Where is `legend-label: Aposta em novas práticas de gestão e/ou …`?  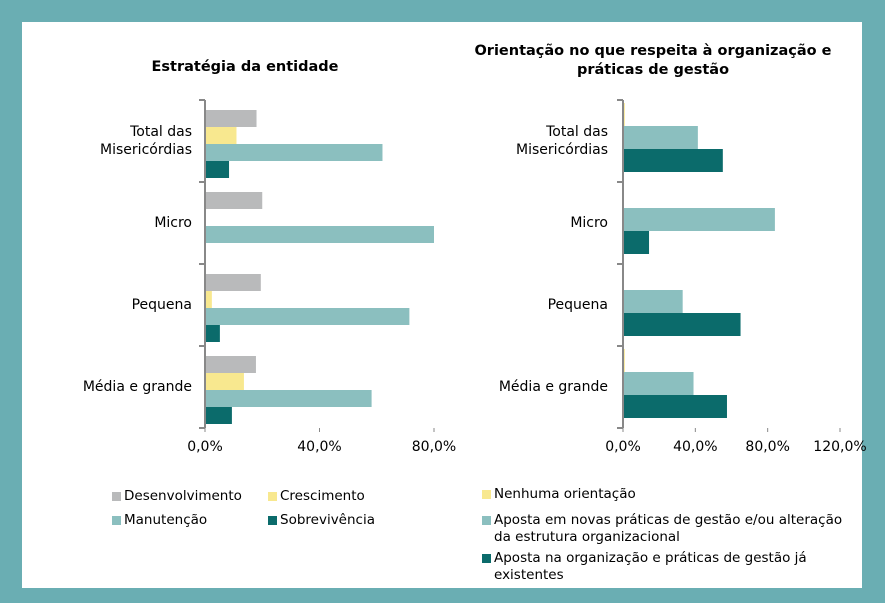
legend-label: Aposta em novas práticas de gestão e/ou … is located at coordinates (668, 528).